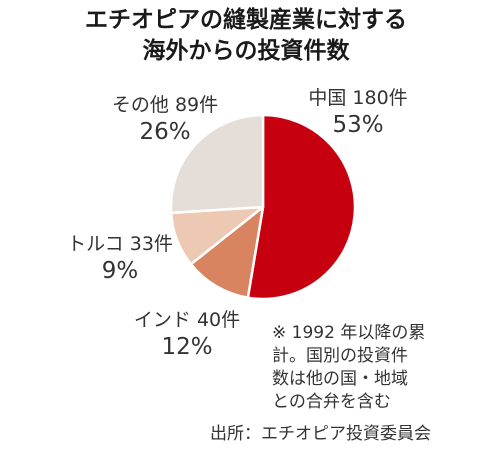  I want to click on slice-count-india: 40件, so click(218, 320).